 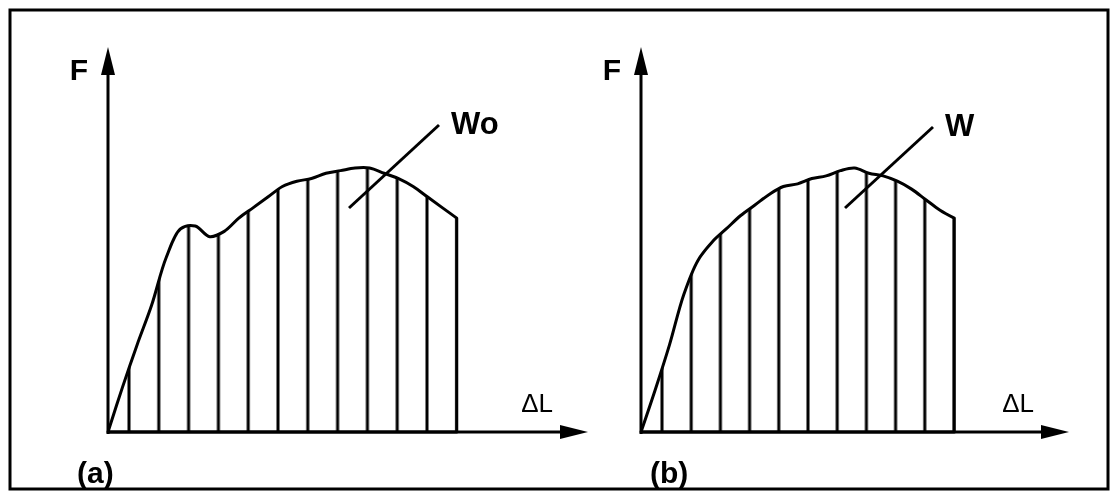 What do you see at coordinates (669, 472) in the screenshot?
I see `text: (b)` at bounding box center [669, 472].